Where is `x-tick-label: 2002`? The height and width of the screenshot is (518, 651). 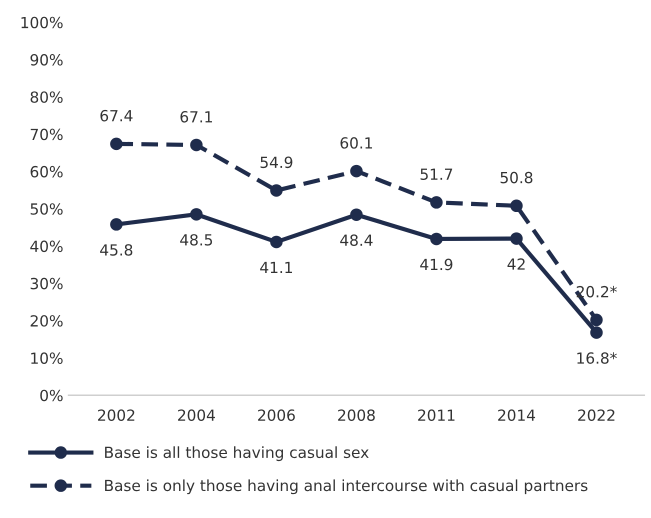
x-tick-label: 2002 is located at coordinates (116, 415).